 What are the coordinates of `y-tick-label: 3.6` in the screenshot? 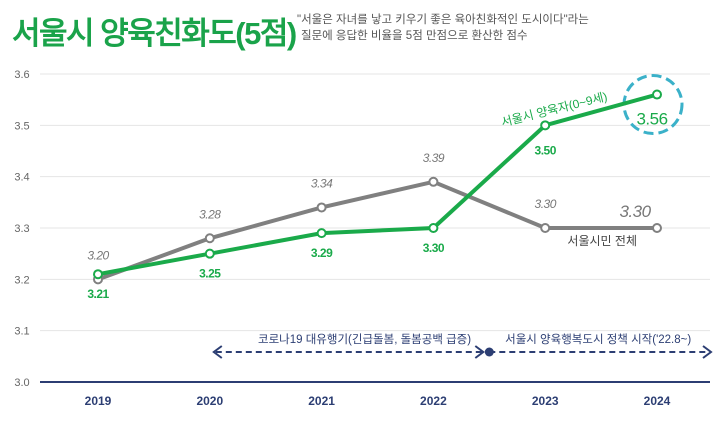 It's located at (21, 75).